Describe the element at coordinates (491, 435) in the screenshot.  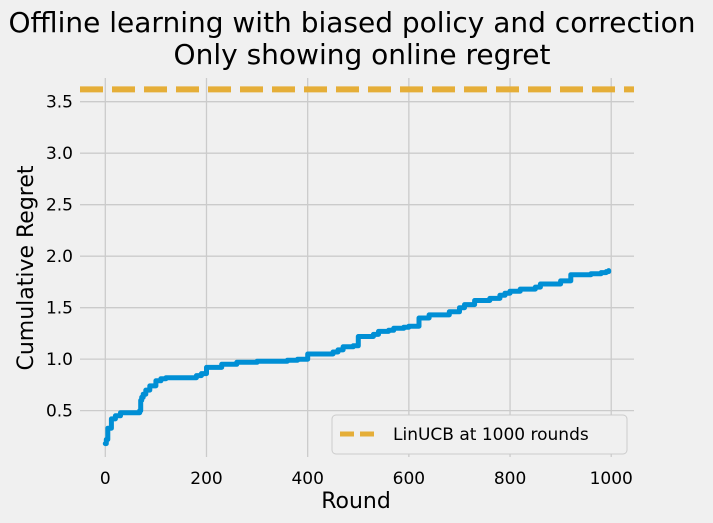
I see `legend-label-linucb: LinUCB at 1000 rounds` at that location.